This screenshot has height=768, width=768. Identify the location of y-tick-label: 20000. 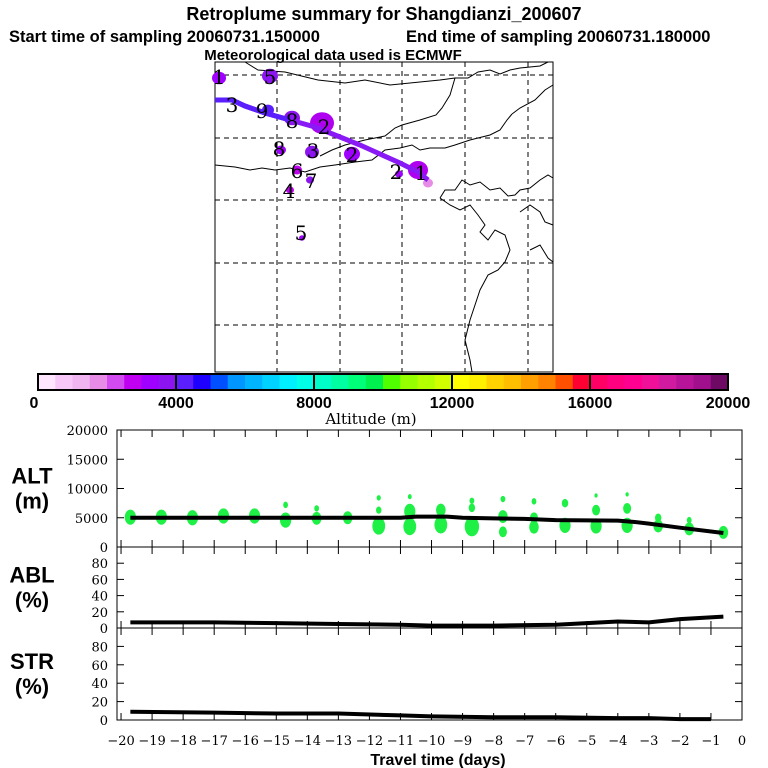
(87, 431).